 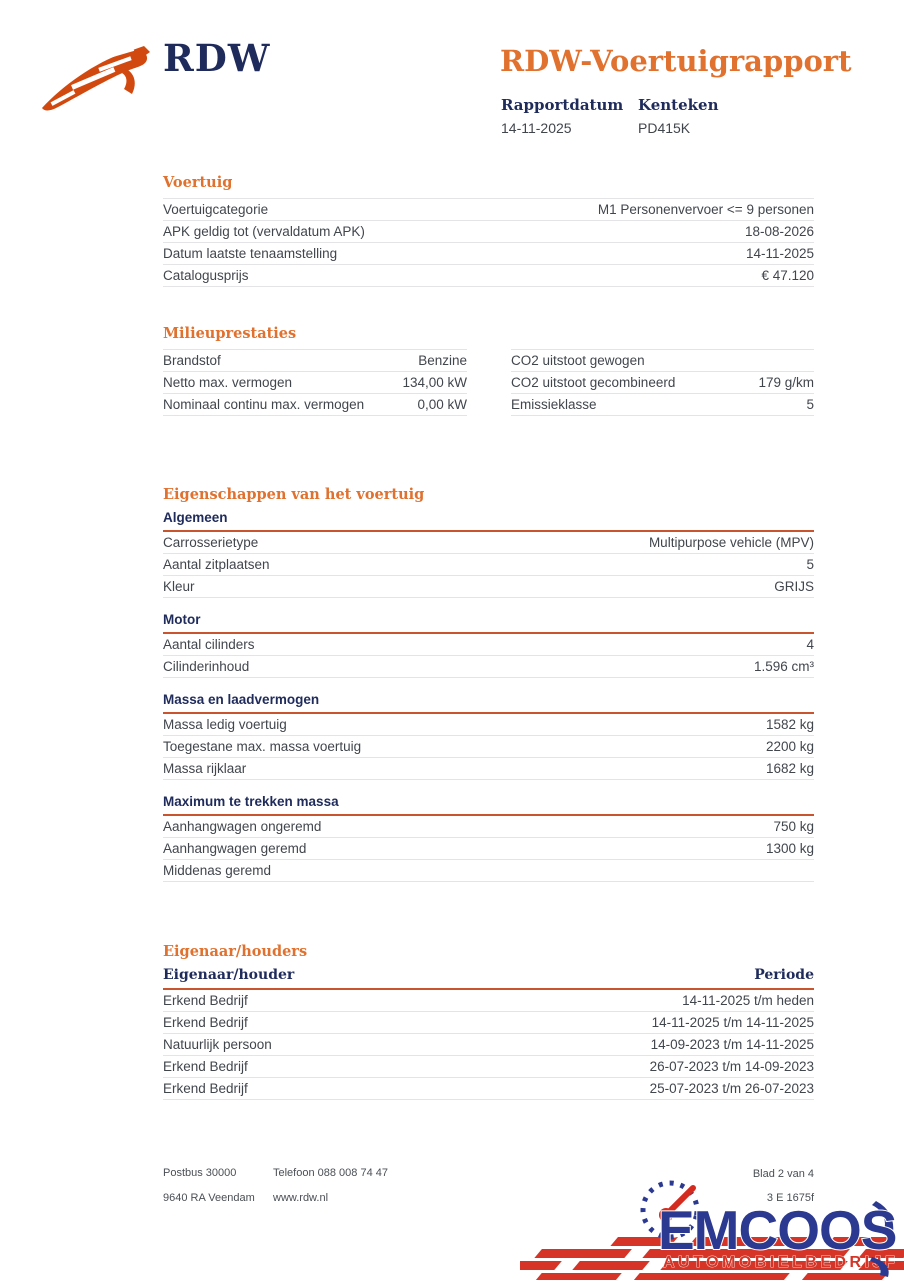 I want to click on speed-stripes-shape, so click(x=704, y=1258).